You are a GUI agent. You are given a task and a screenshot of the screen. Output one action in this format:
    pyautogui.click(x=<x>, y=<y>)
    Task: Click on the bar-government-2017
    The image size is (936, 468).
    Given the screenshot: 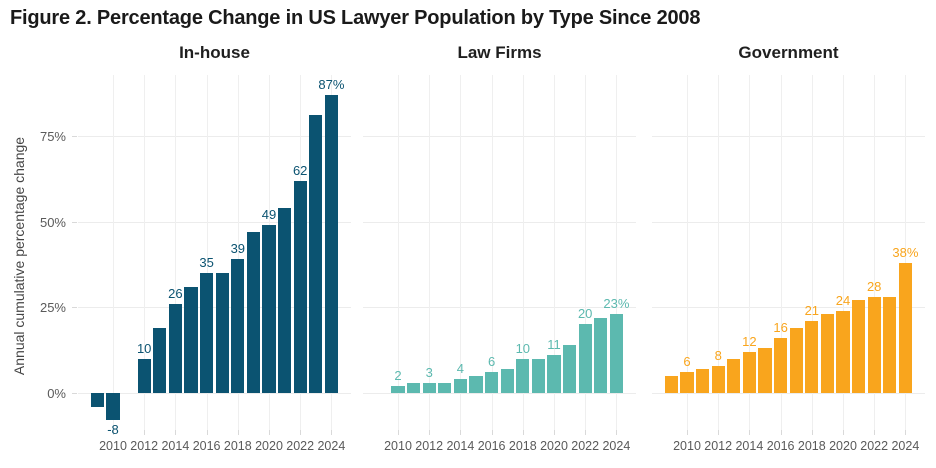 What is the action you would take?
    pyautogui.click(x=796, y=360)
    